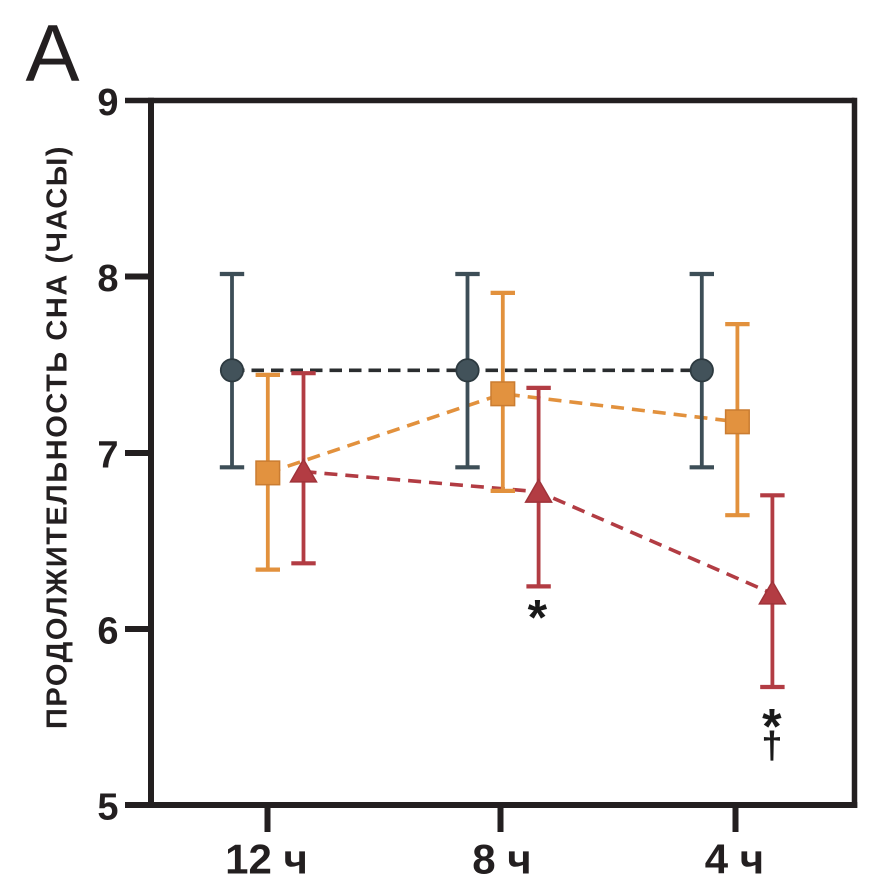  What do you see at coordinates (107, 279) in the screenshot?
I see `svg-text: 8` at bounding box center [107, 279].